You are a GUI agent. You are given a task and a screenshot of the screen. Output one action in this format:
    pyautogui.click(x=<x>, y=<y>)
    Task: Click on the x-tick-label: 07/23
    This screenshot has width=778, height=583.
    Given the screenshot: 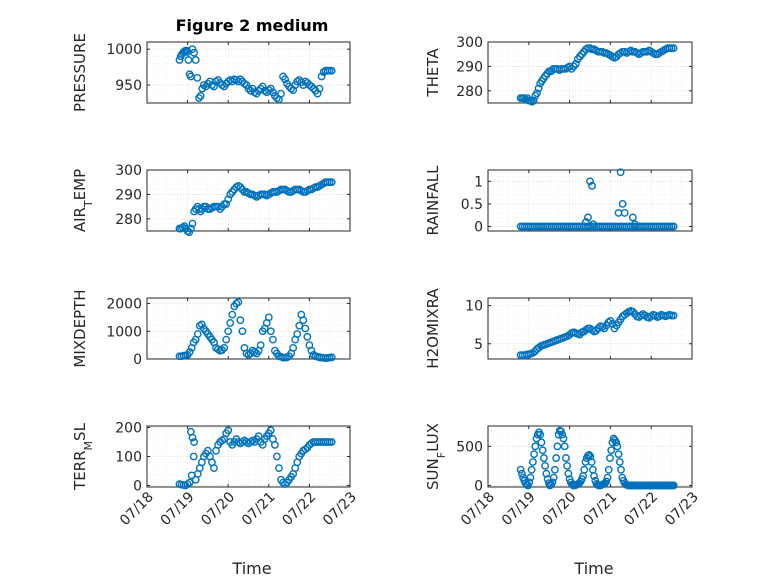 What is the action you would take?
    pyautogui.click(x=682, y=509)
    